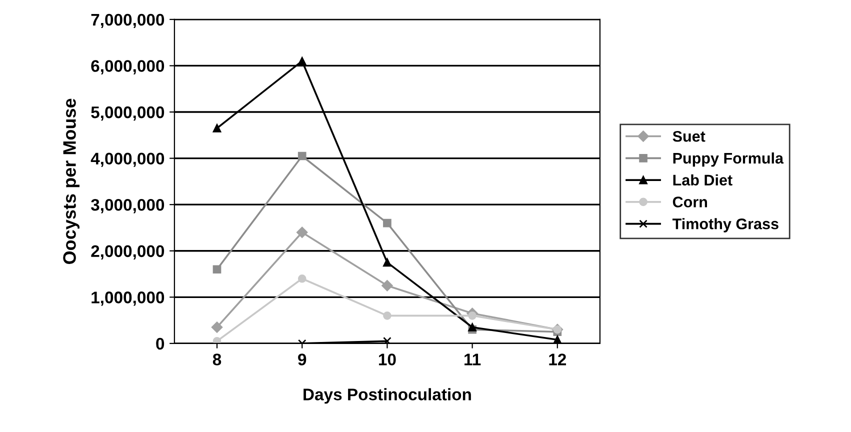 This screenshot has width=851, height=432. I want to click on y-tick-label: 0, so click(160, 344).